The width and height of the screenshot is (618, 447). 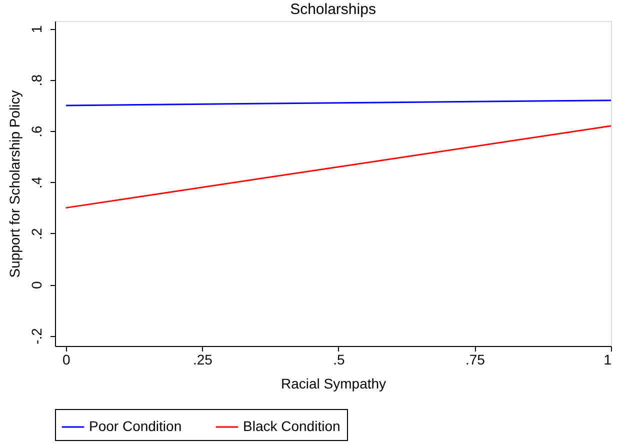 What do you see at coordinates (36, 182) in the screenshot?
I see `y-tick-label: .4` at bounding box center [36, 182].